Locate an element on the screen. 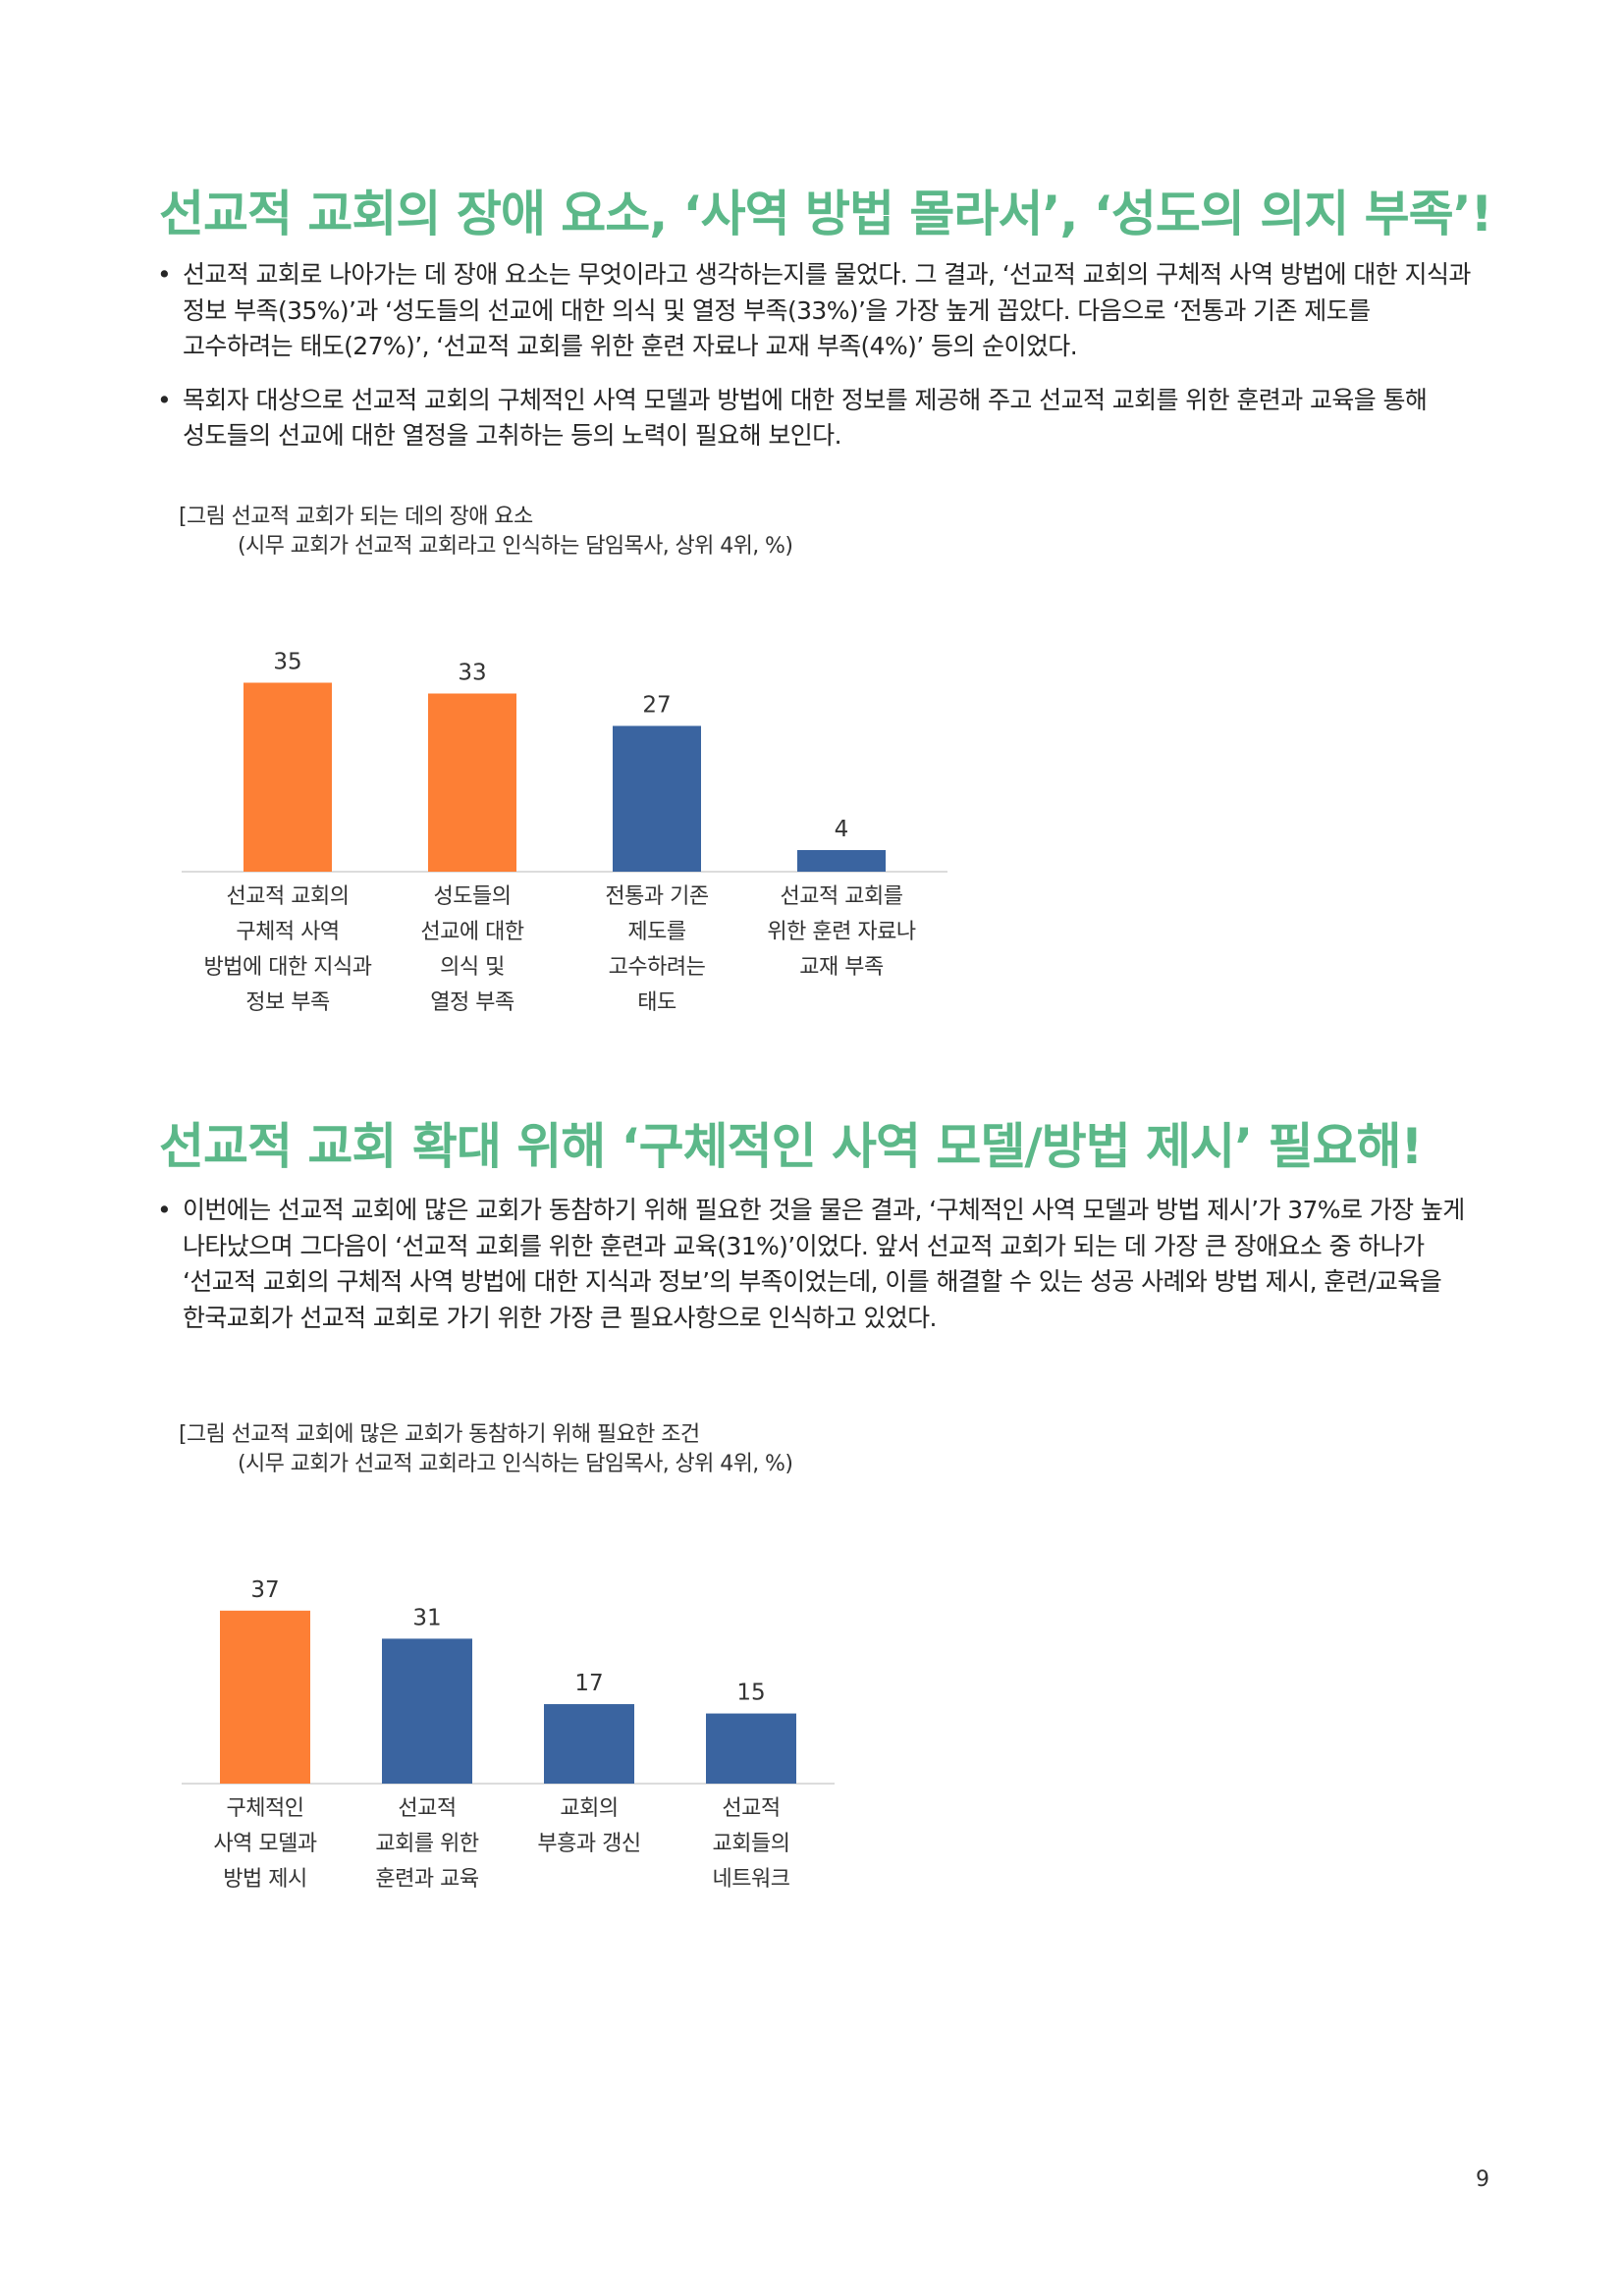 Image resolution: width=1623 pixels, height=2296 pixels. category-label: 네트워크 is located at coordinates (751, 1879).